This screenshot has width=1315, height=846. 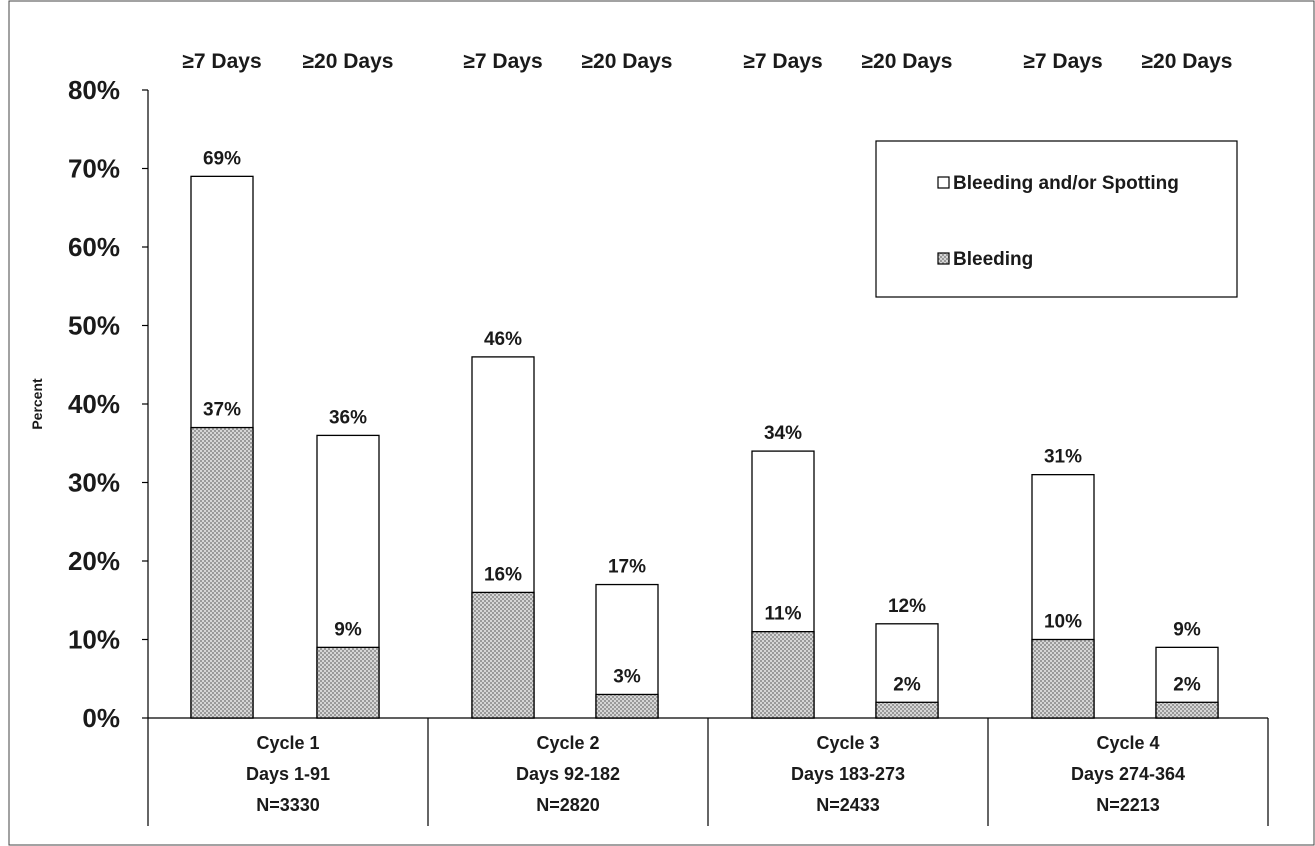 I want to click on group-label-line: N=2213, so click(x=1128, y=805).